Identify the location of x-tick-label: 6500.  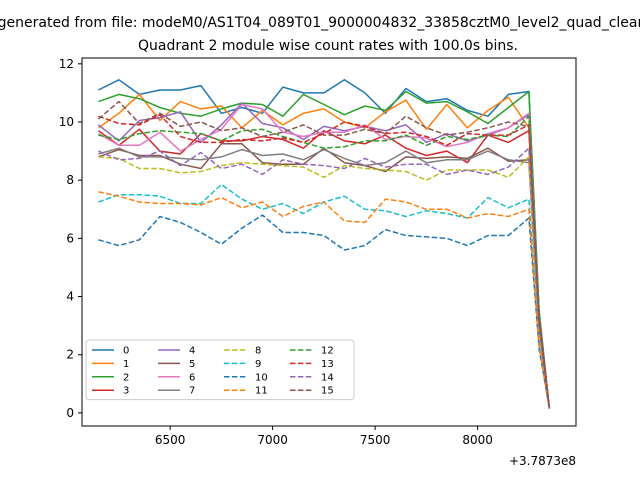
(170, 440).